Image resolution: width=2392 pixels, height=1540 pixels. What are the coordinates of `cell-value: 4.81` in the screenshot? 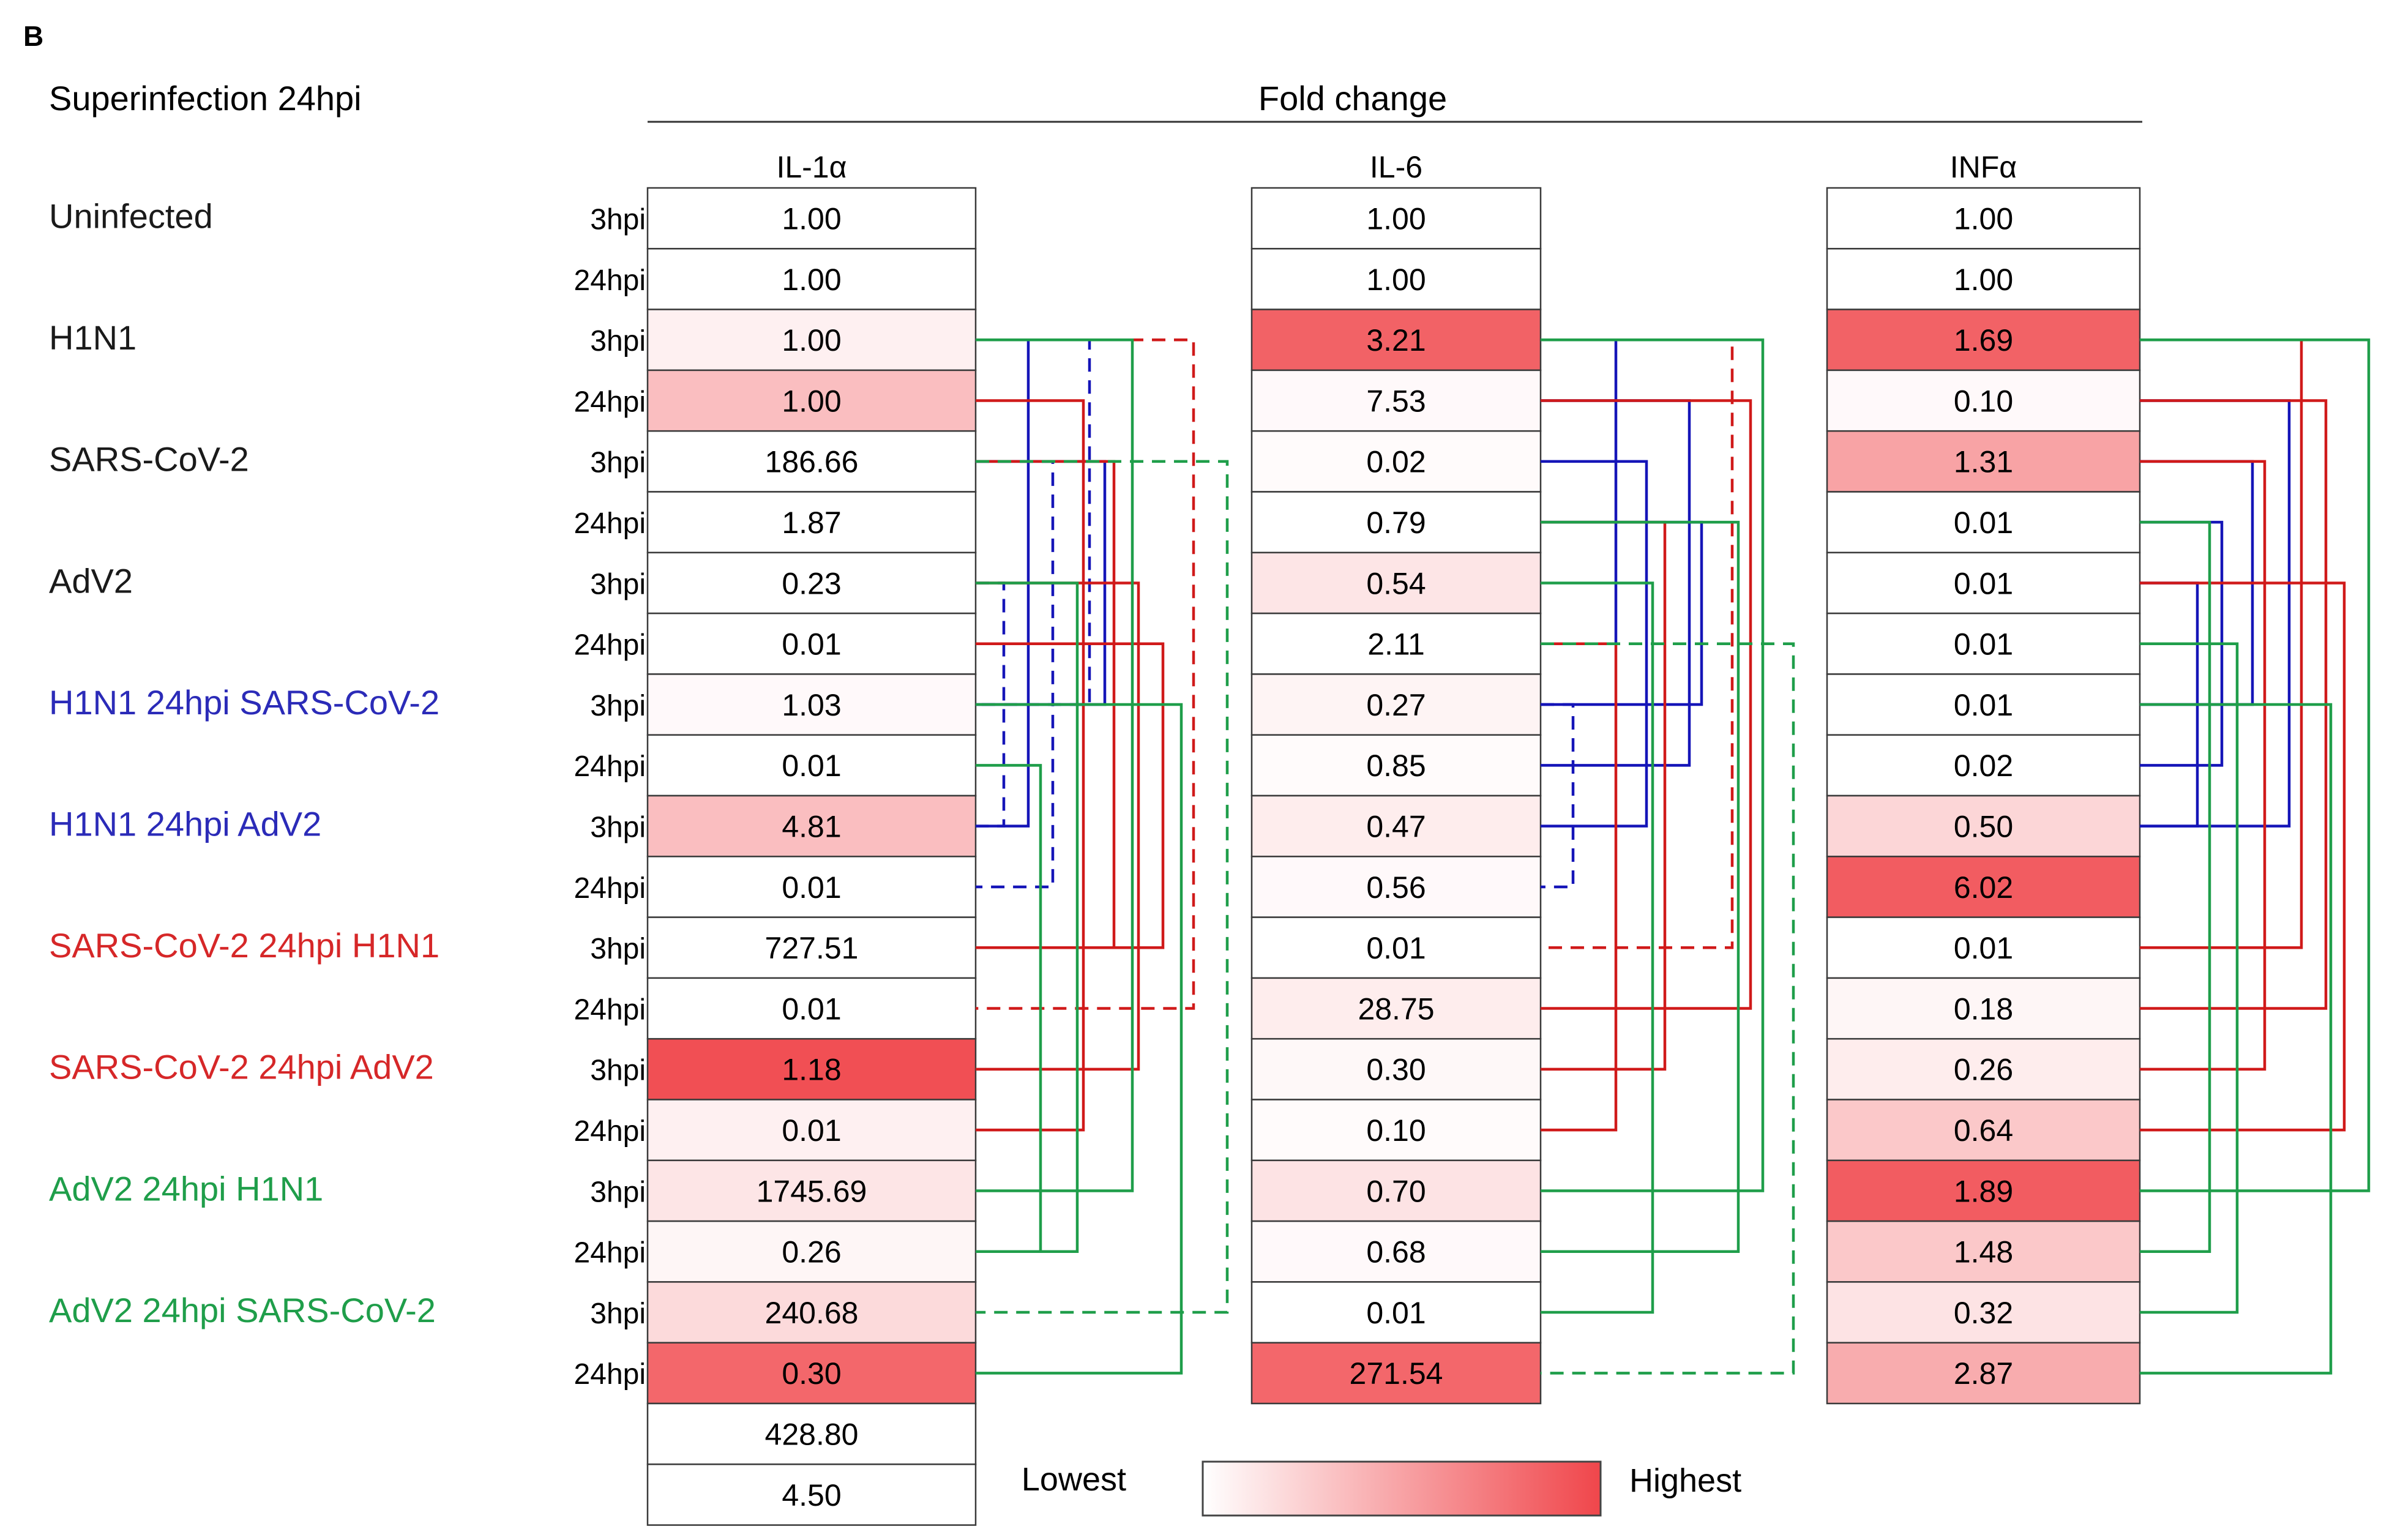 It's located at (811, 827).